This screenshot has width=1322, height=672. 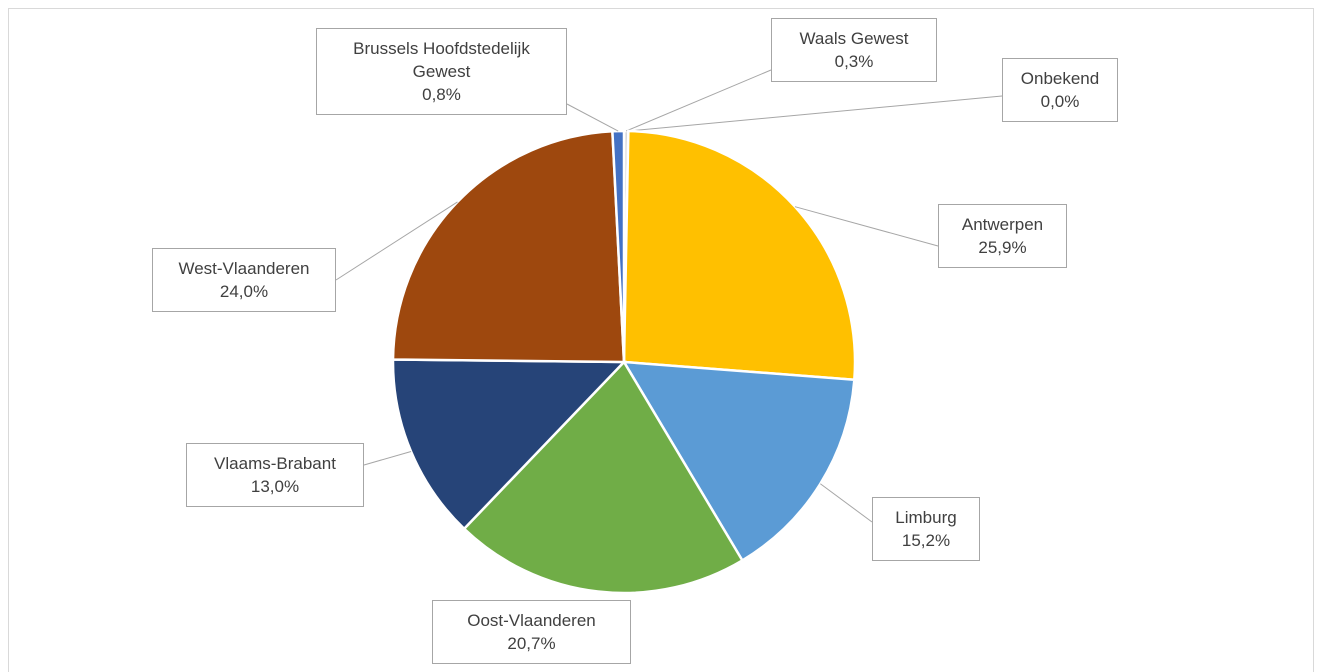 What do you see at coordinates (1002, 236) in the screenshot?
I see `data-label: Antwerpen 25,9%` at bounding box center [1002, 236].